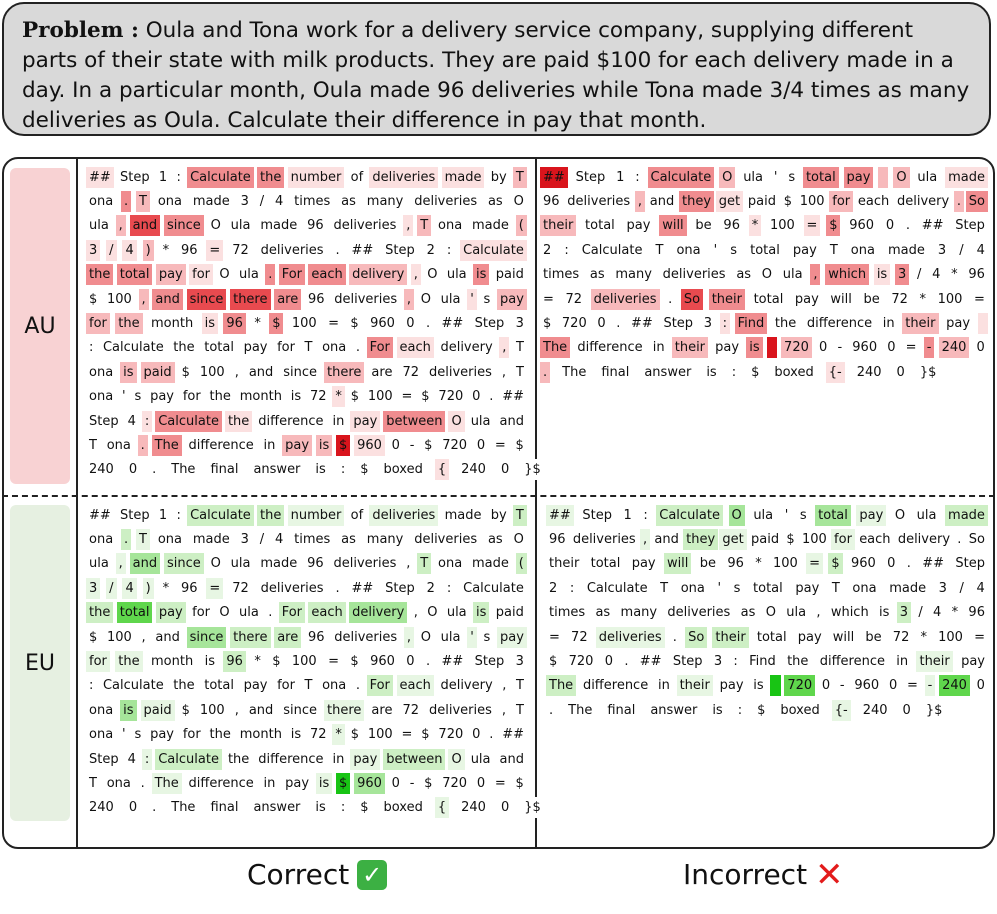 The width and height of the screenshot is (997, 914). What do you see at coordinates (687, 662) in the screenshot?
I see `token: Step` at bounding box center [687, 662].